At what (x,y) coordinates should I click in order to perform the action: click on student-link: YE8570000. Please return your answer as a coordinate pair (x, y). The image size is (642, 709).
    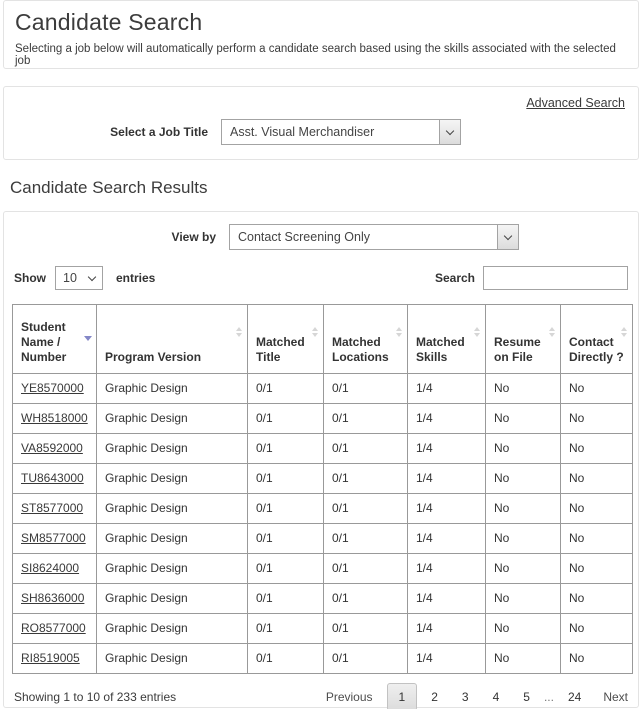
    Looking at the image, I should click on (52, 388).